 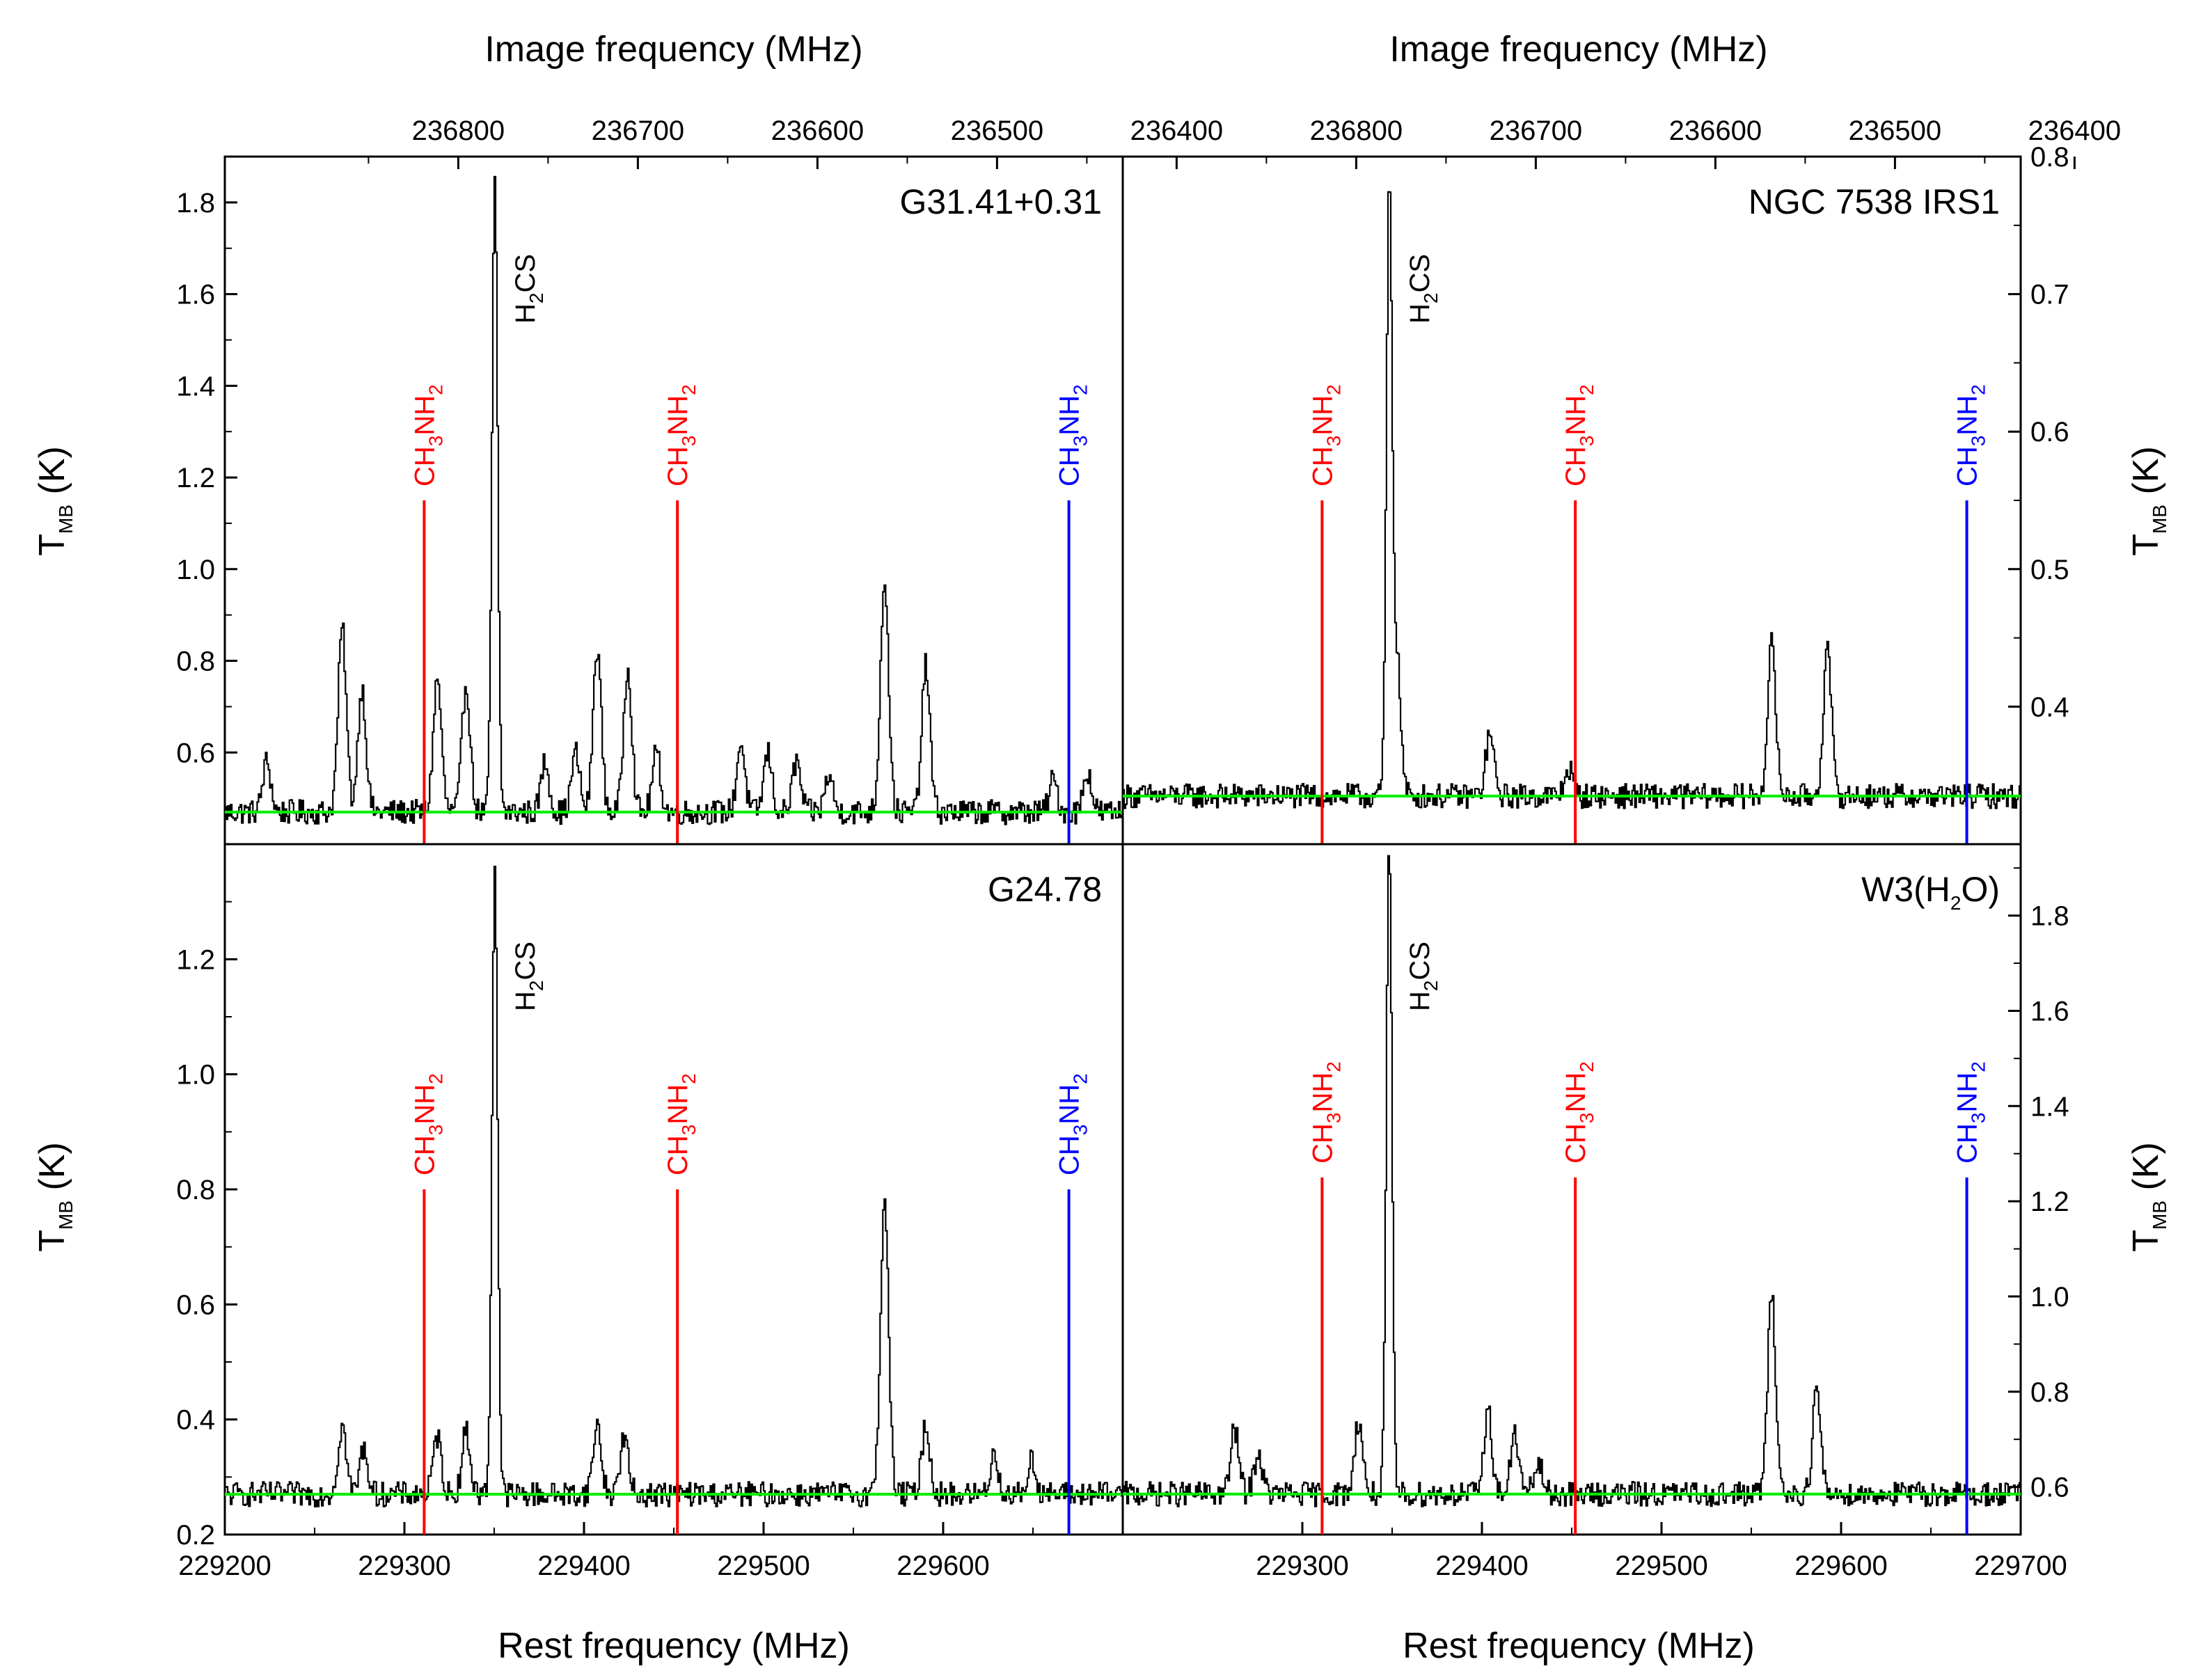 What do you see at coordinates (2148, 1197) in the screenshot?
I see `y-axis-title-bottom-right: TMB (K)` at bounding box center [2148, 1197].